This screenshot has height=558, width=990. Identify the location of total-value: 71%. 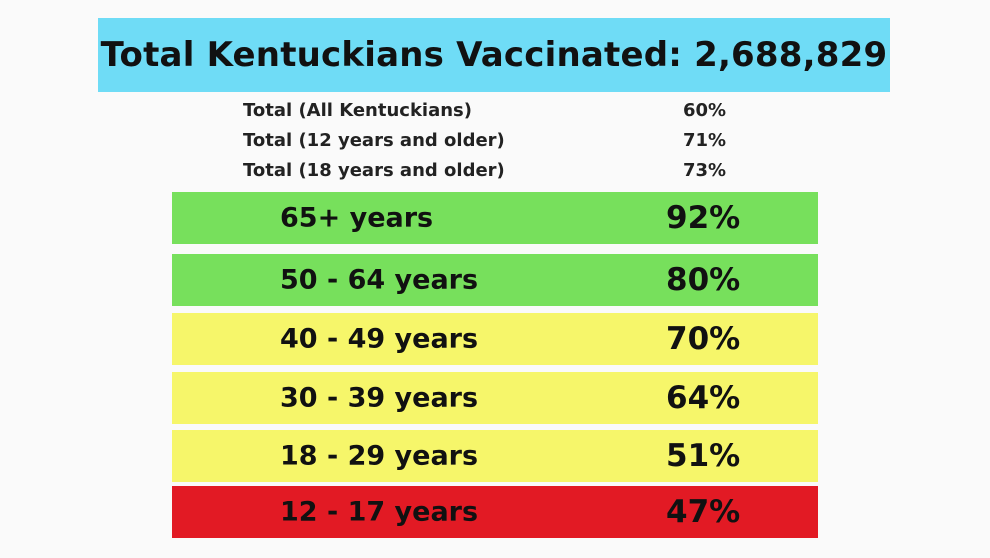
(705, 140).